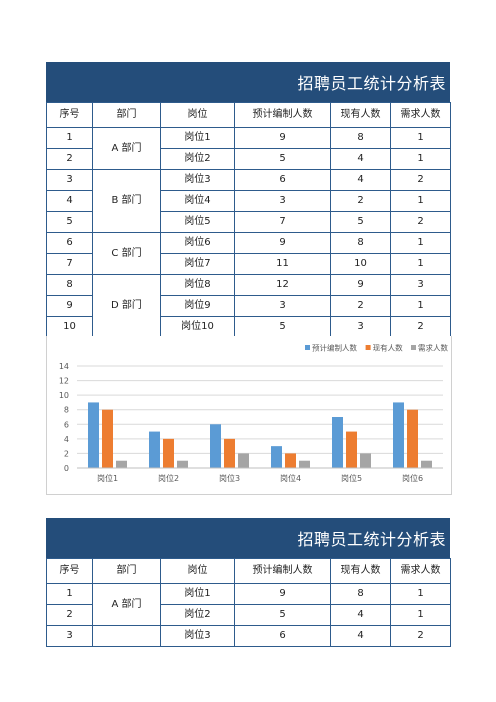 The image size is (496, 702). Describe the element at coordinates (420, 285) in the screenshot. I see `cell-need: 3` at that location.